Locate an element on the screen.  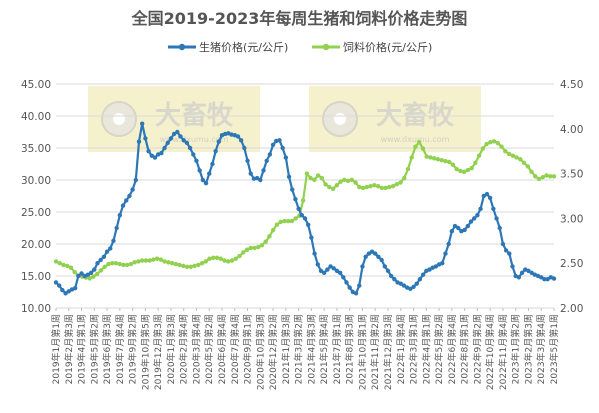
x-tick-label: 2020年1月第3周 is located at coordinates (171, 349).